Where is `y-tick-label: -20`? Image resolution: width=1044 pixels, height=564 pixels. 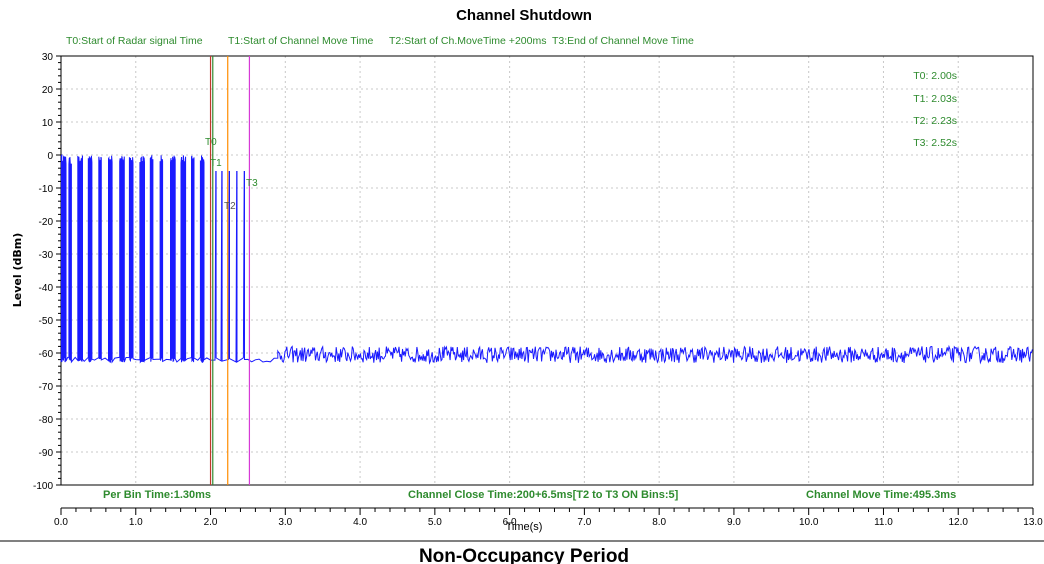
y-tick-label: -20 is located at coordinates (46, 222).